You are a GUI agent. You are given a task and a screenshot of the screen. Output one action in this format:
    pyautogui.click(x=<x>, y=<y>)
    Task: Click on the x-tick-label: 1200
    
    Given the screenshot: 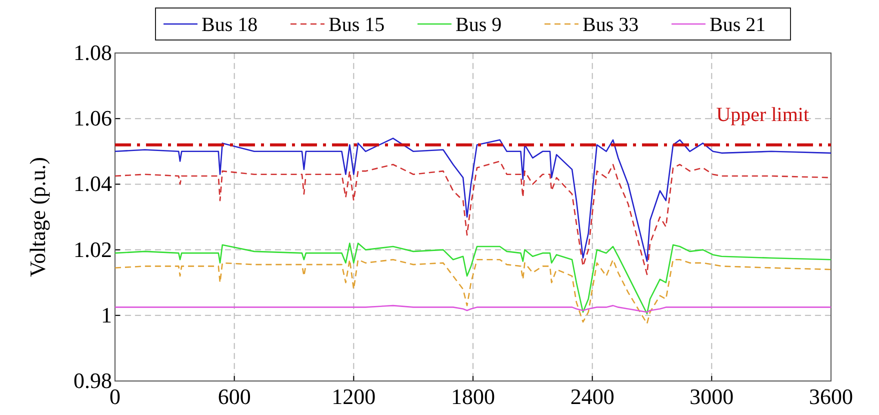 What is the action you would take?
    pyautogui.click(x=354, y=396)
    